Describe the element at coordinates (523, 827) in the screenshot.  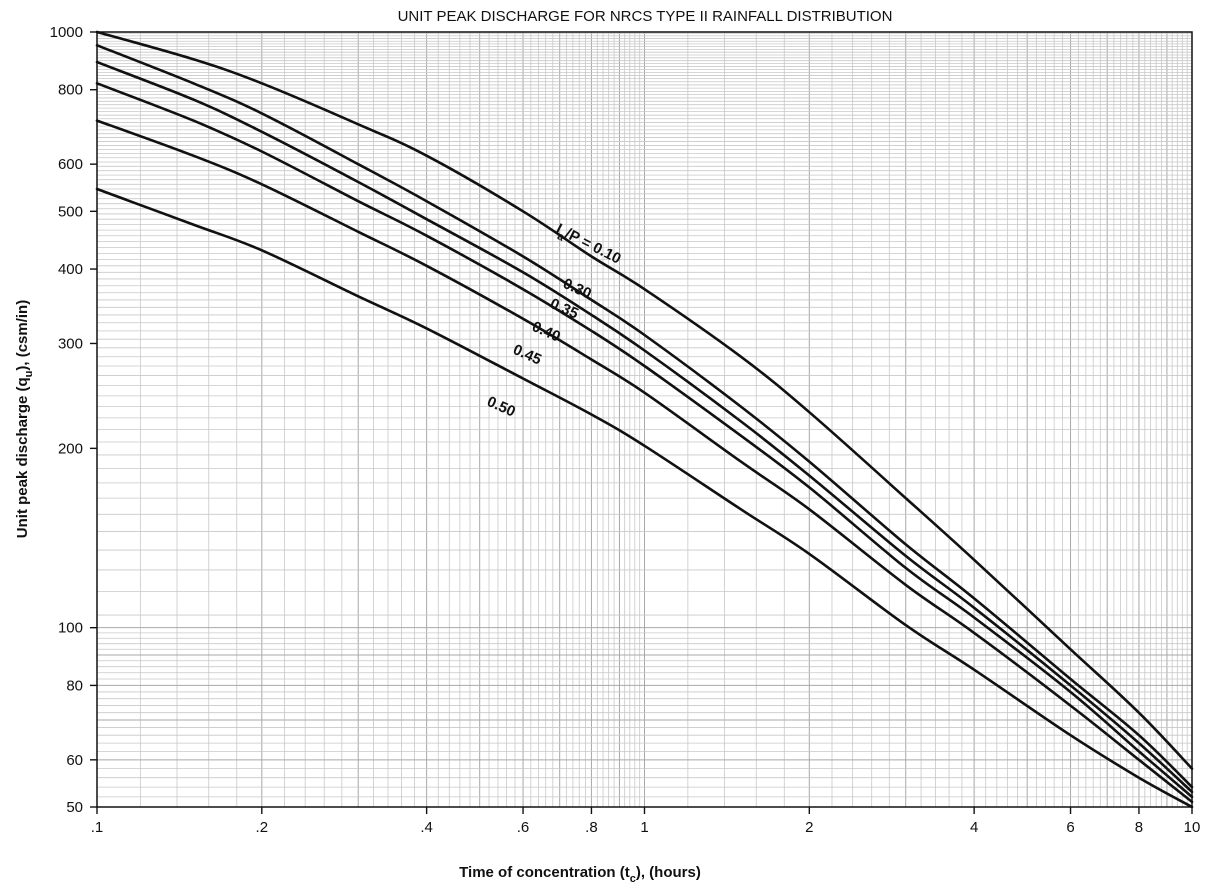
I see `x-tick-label: .6` at that location.